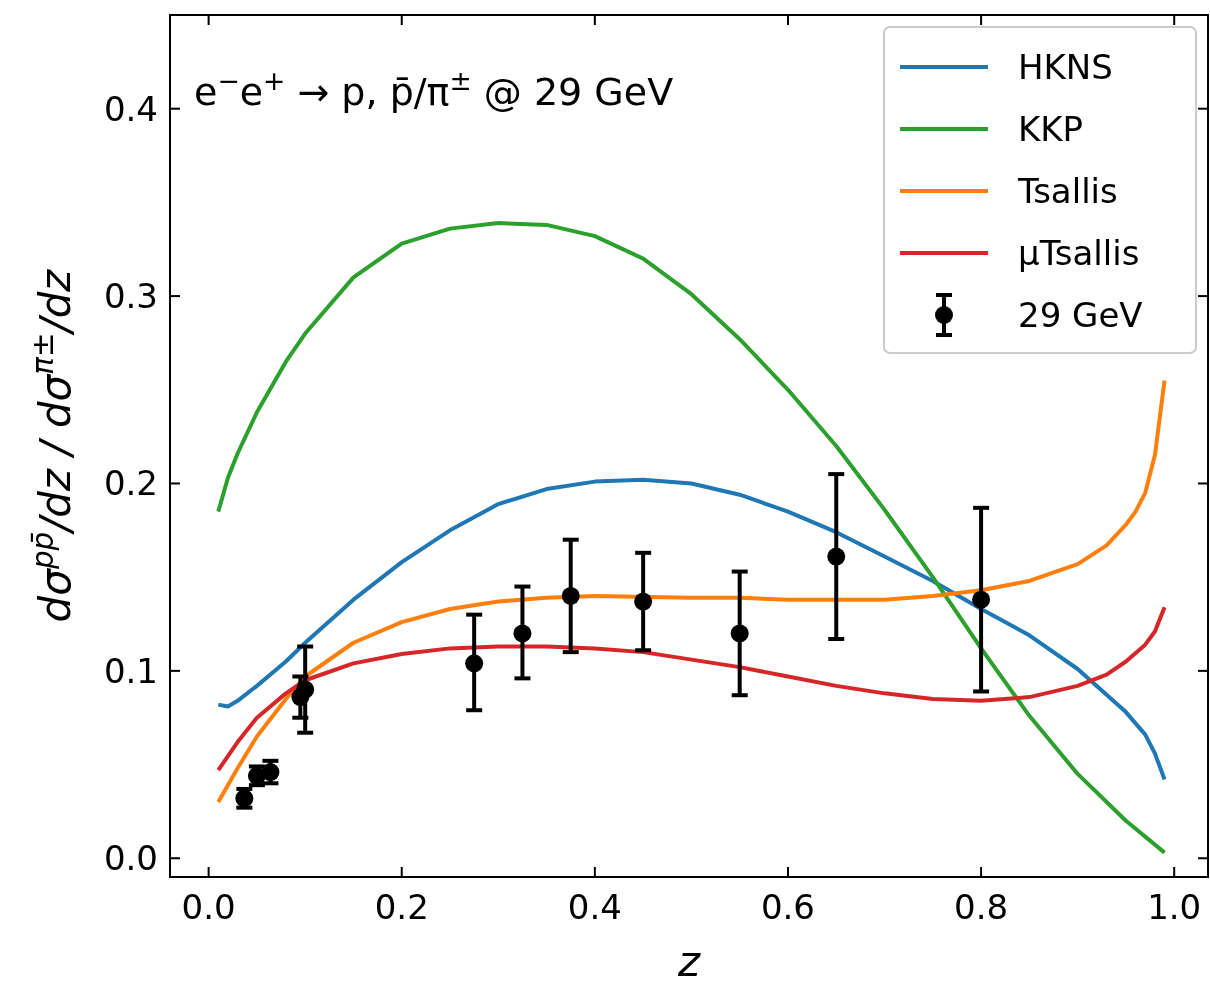 The width and height of the screenshot is (1210, 984). Describe the element at coordinates (130, 295) in the screenshot. I see `y-tick-label: 0.3` at that location.